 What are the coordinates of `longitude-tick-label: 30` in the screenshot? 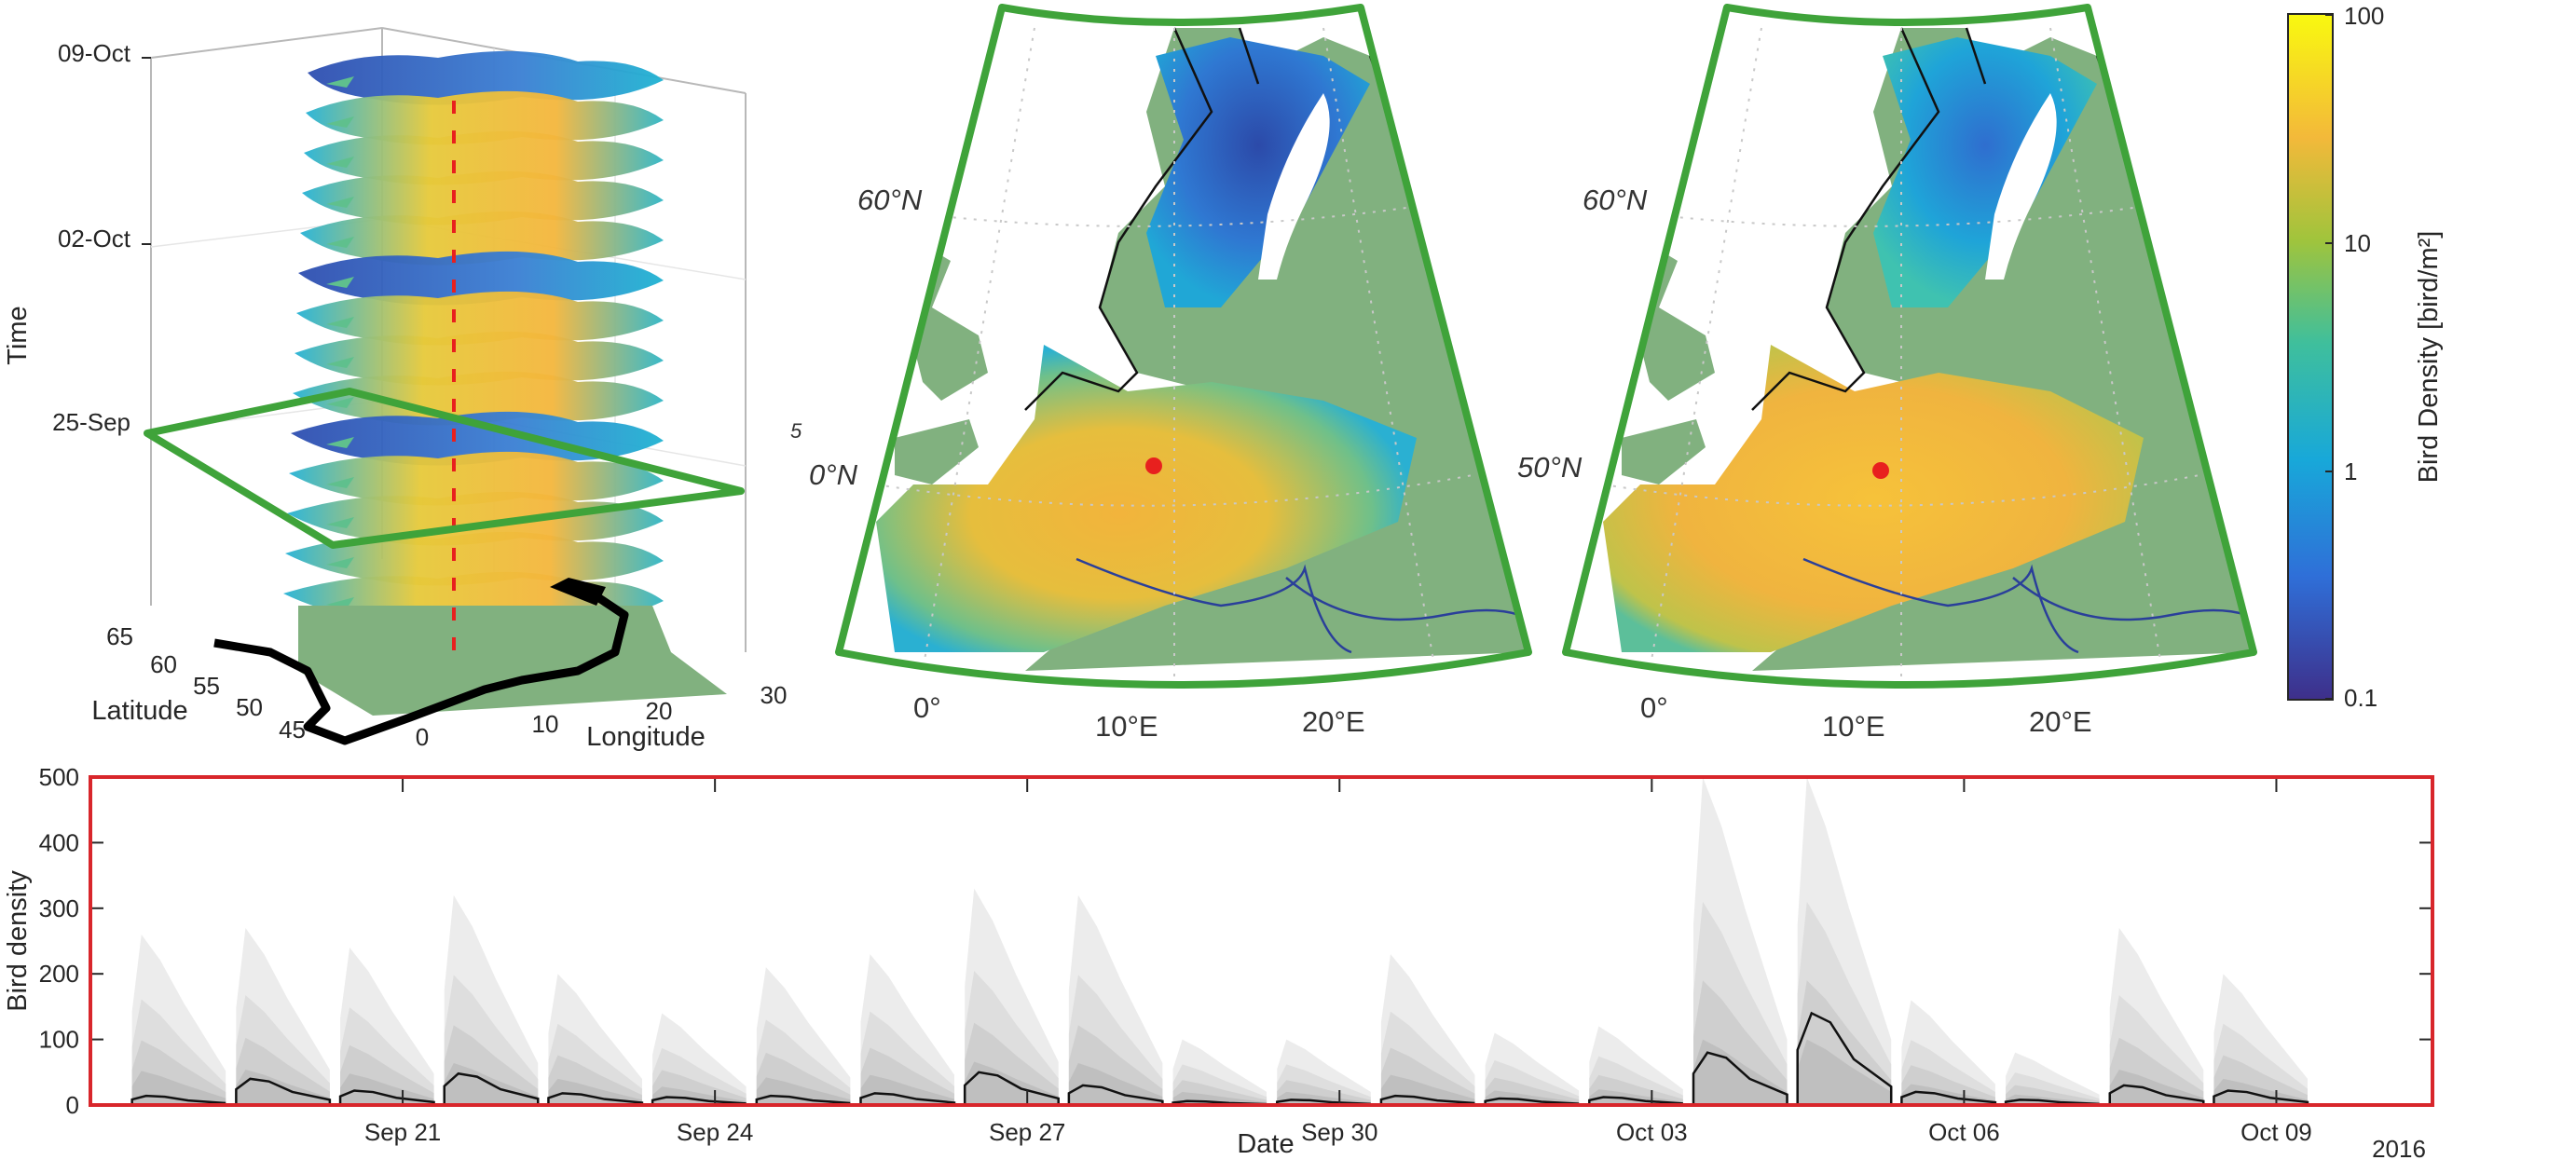 It's located at (774, 695).